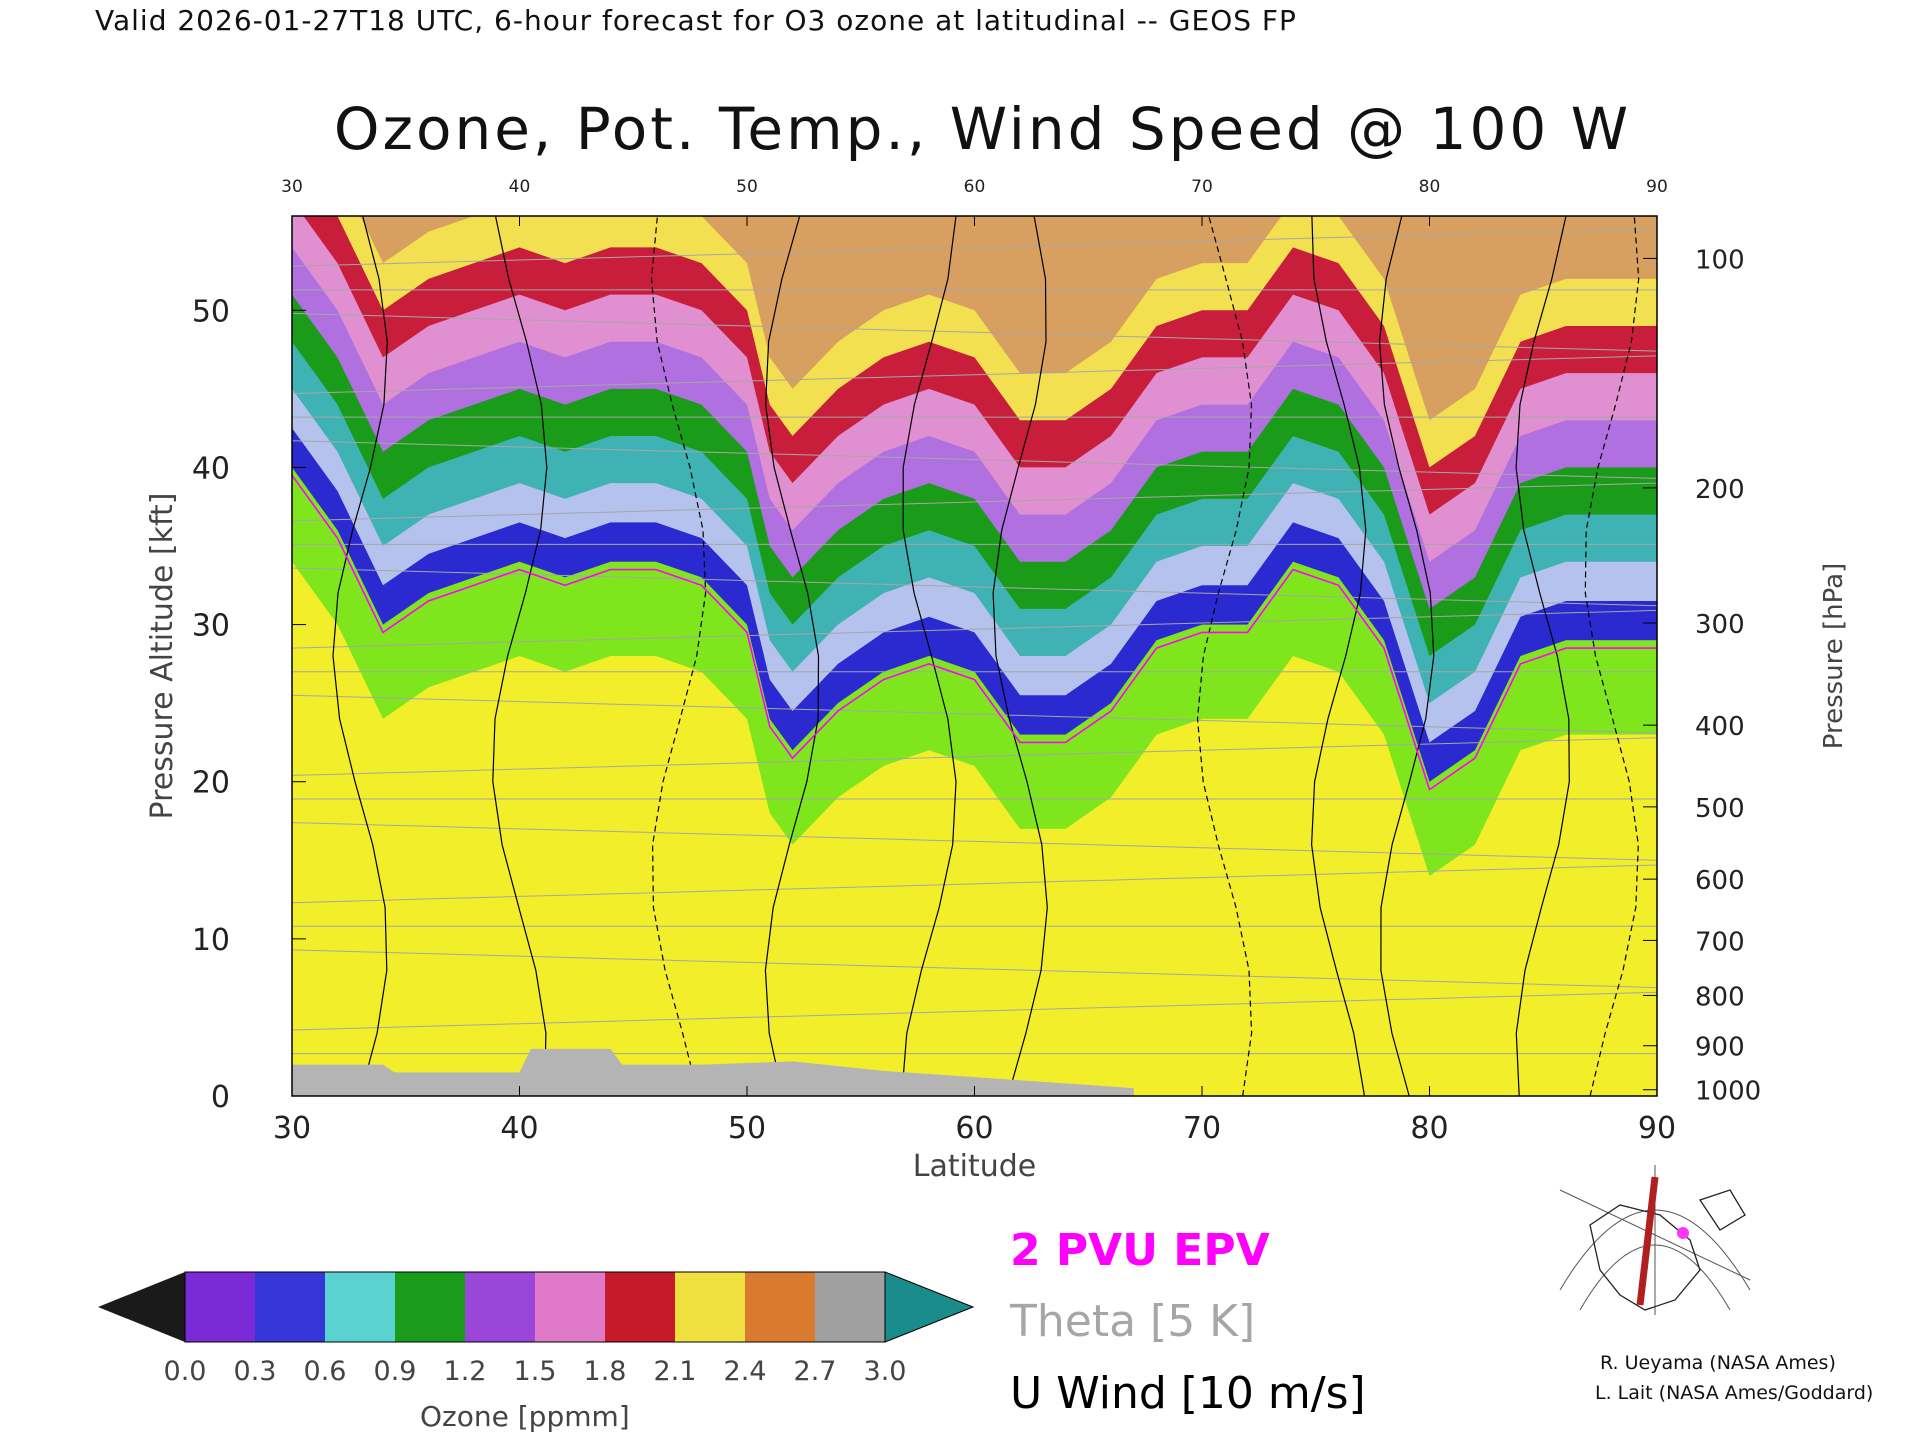  What do you see at coordinates (525, 1416) in the screenshot?
I see `colorbar-label: Ozone [ppmm]` at bounding box center [525, 1416].